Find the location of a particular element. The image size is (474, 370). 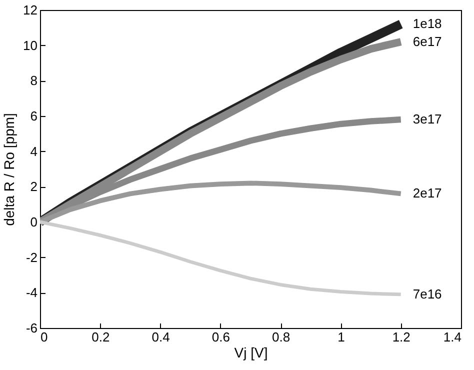

y-tick-label: 0 is located at coordinates (34, 222).